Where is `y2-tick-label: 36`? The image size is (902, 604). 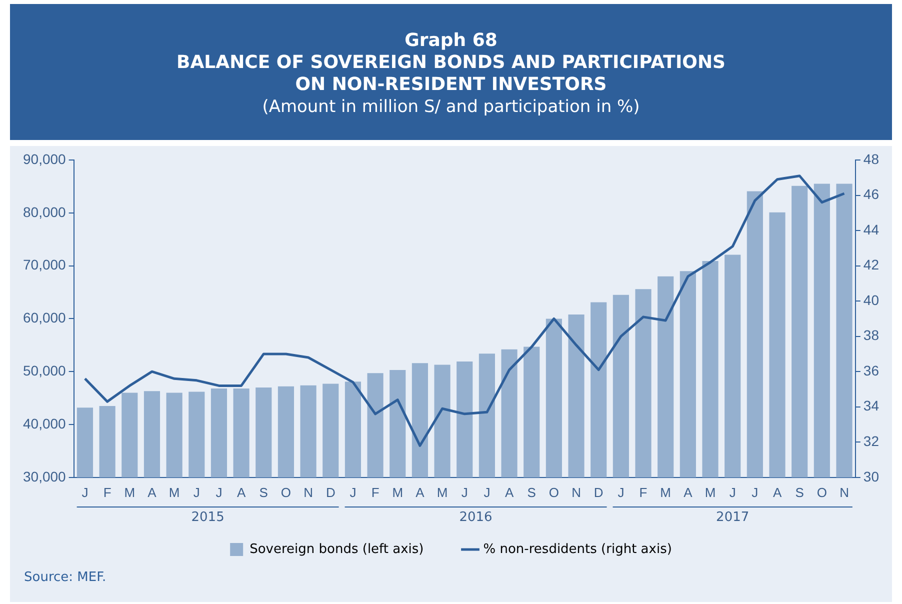 y2-tick-label: 36 is located at coordinates (871, 370).